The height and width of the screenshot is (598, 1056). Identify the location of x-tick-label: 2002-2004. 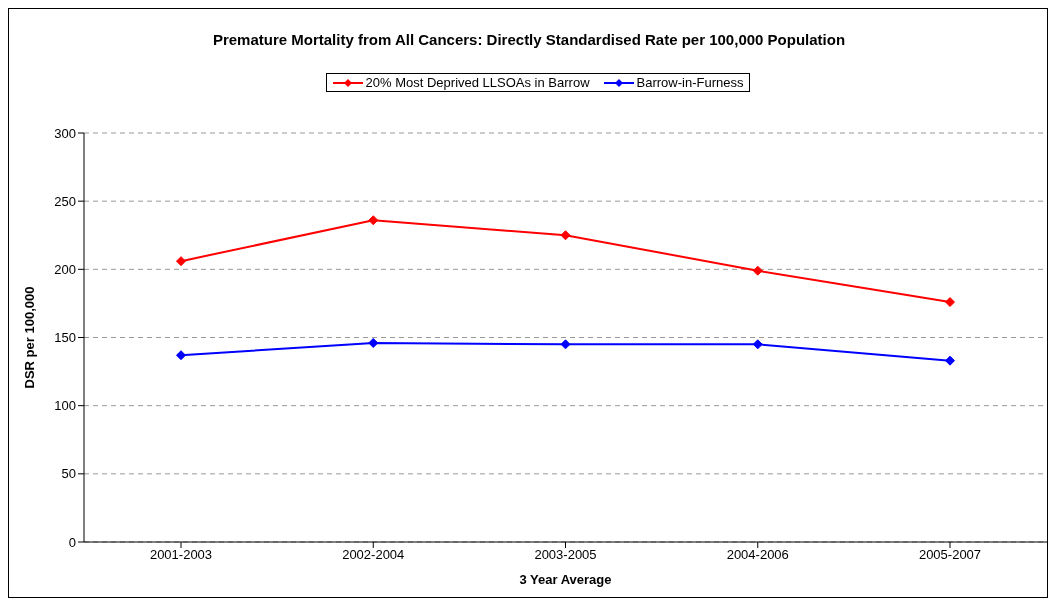
(373, 555).